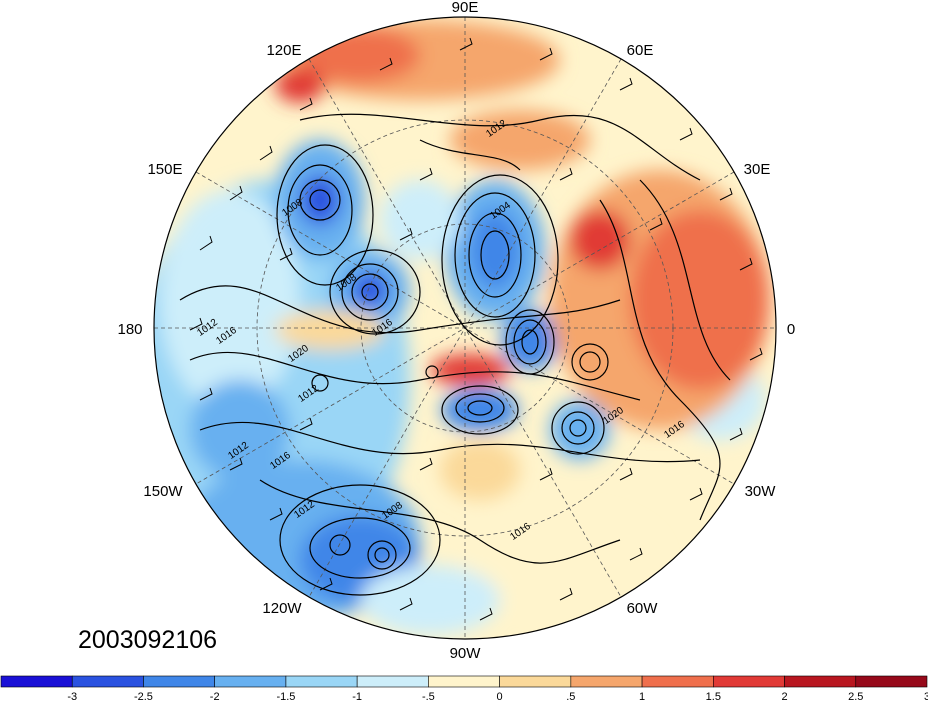  Describe the element at coordinates (784, 696) in the screenshot. I see `colorbar-tick-label: 2` at that location.